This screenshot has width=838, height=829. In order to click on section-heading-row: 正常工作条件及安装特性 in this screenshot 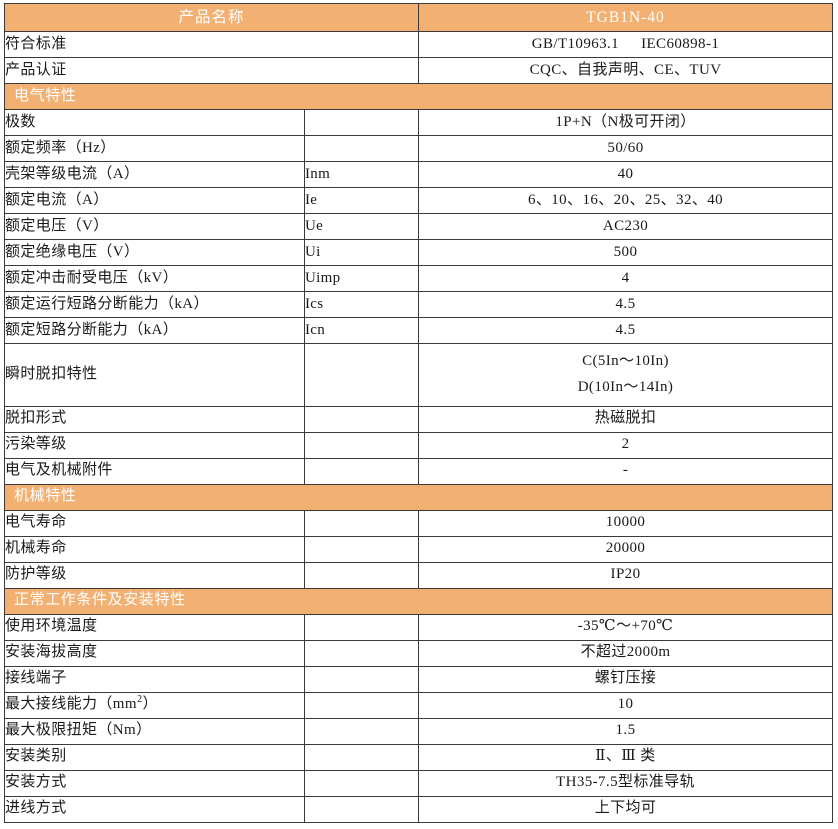, I will do `click(418, 601)`.